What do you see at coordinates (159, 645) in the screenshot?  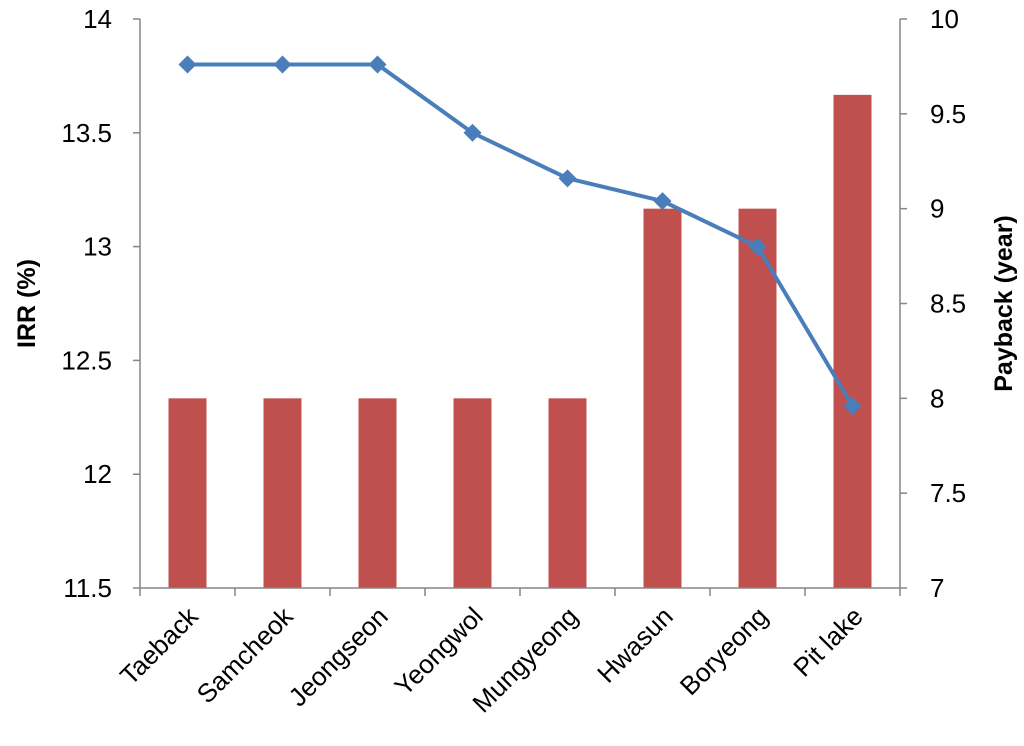 I see `x-tick-label: Taeback` at bounding box center [159, 645].